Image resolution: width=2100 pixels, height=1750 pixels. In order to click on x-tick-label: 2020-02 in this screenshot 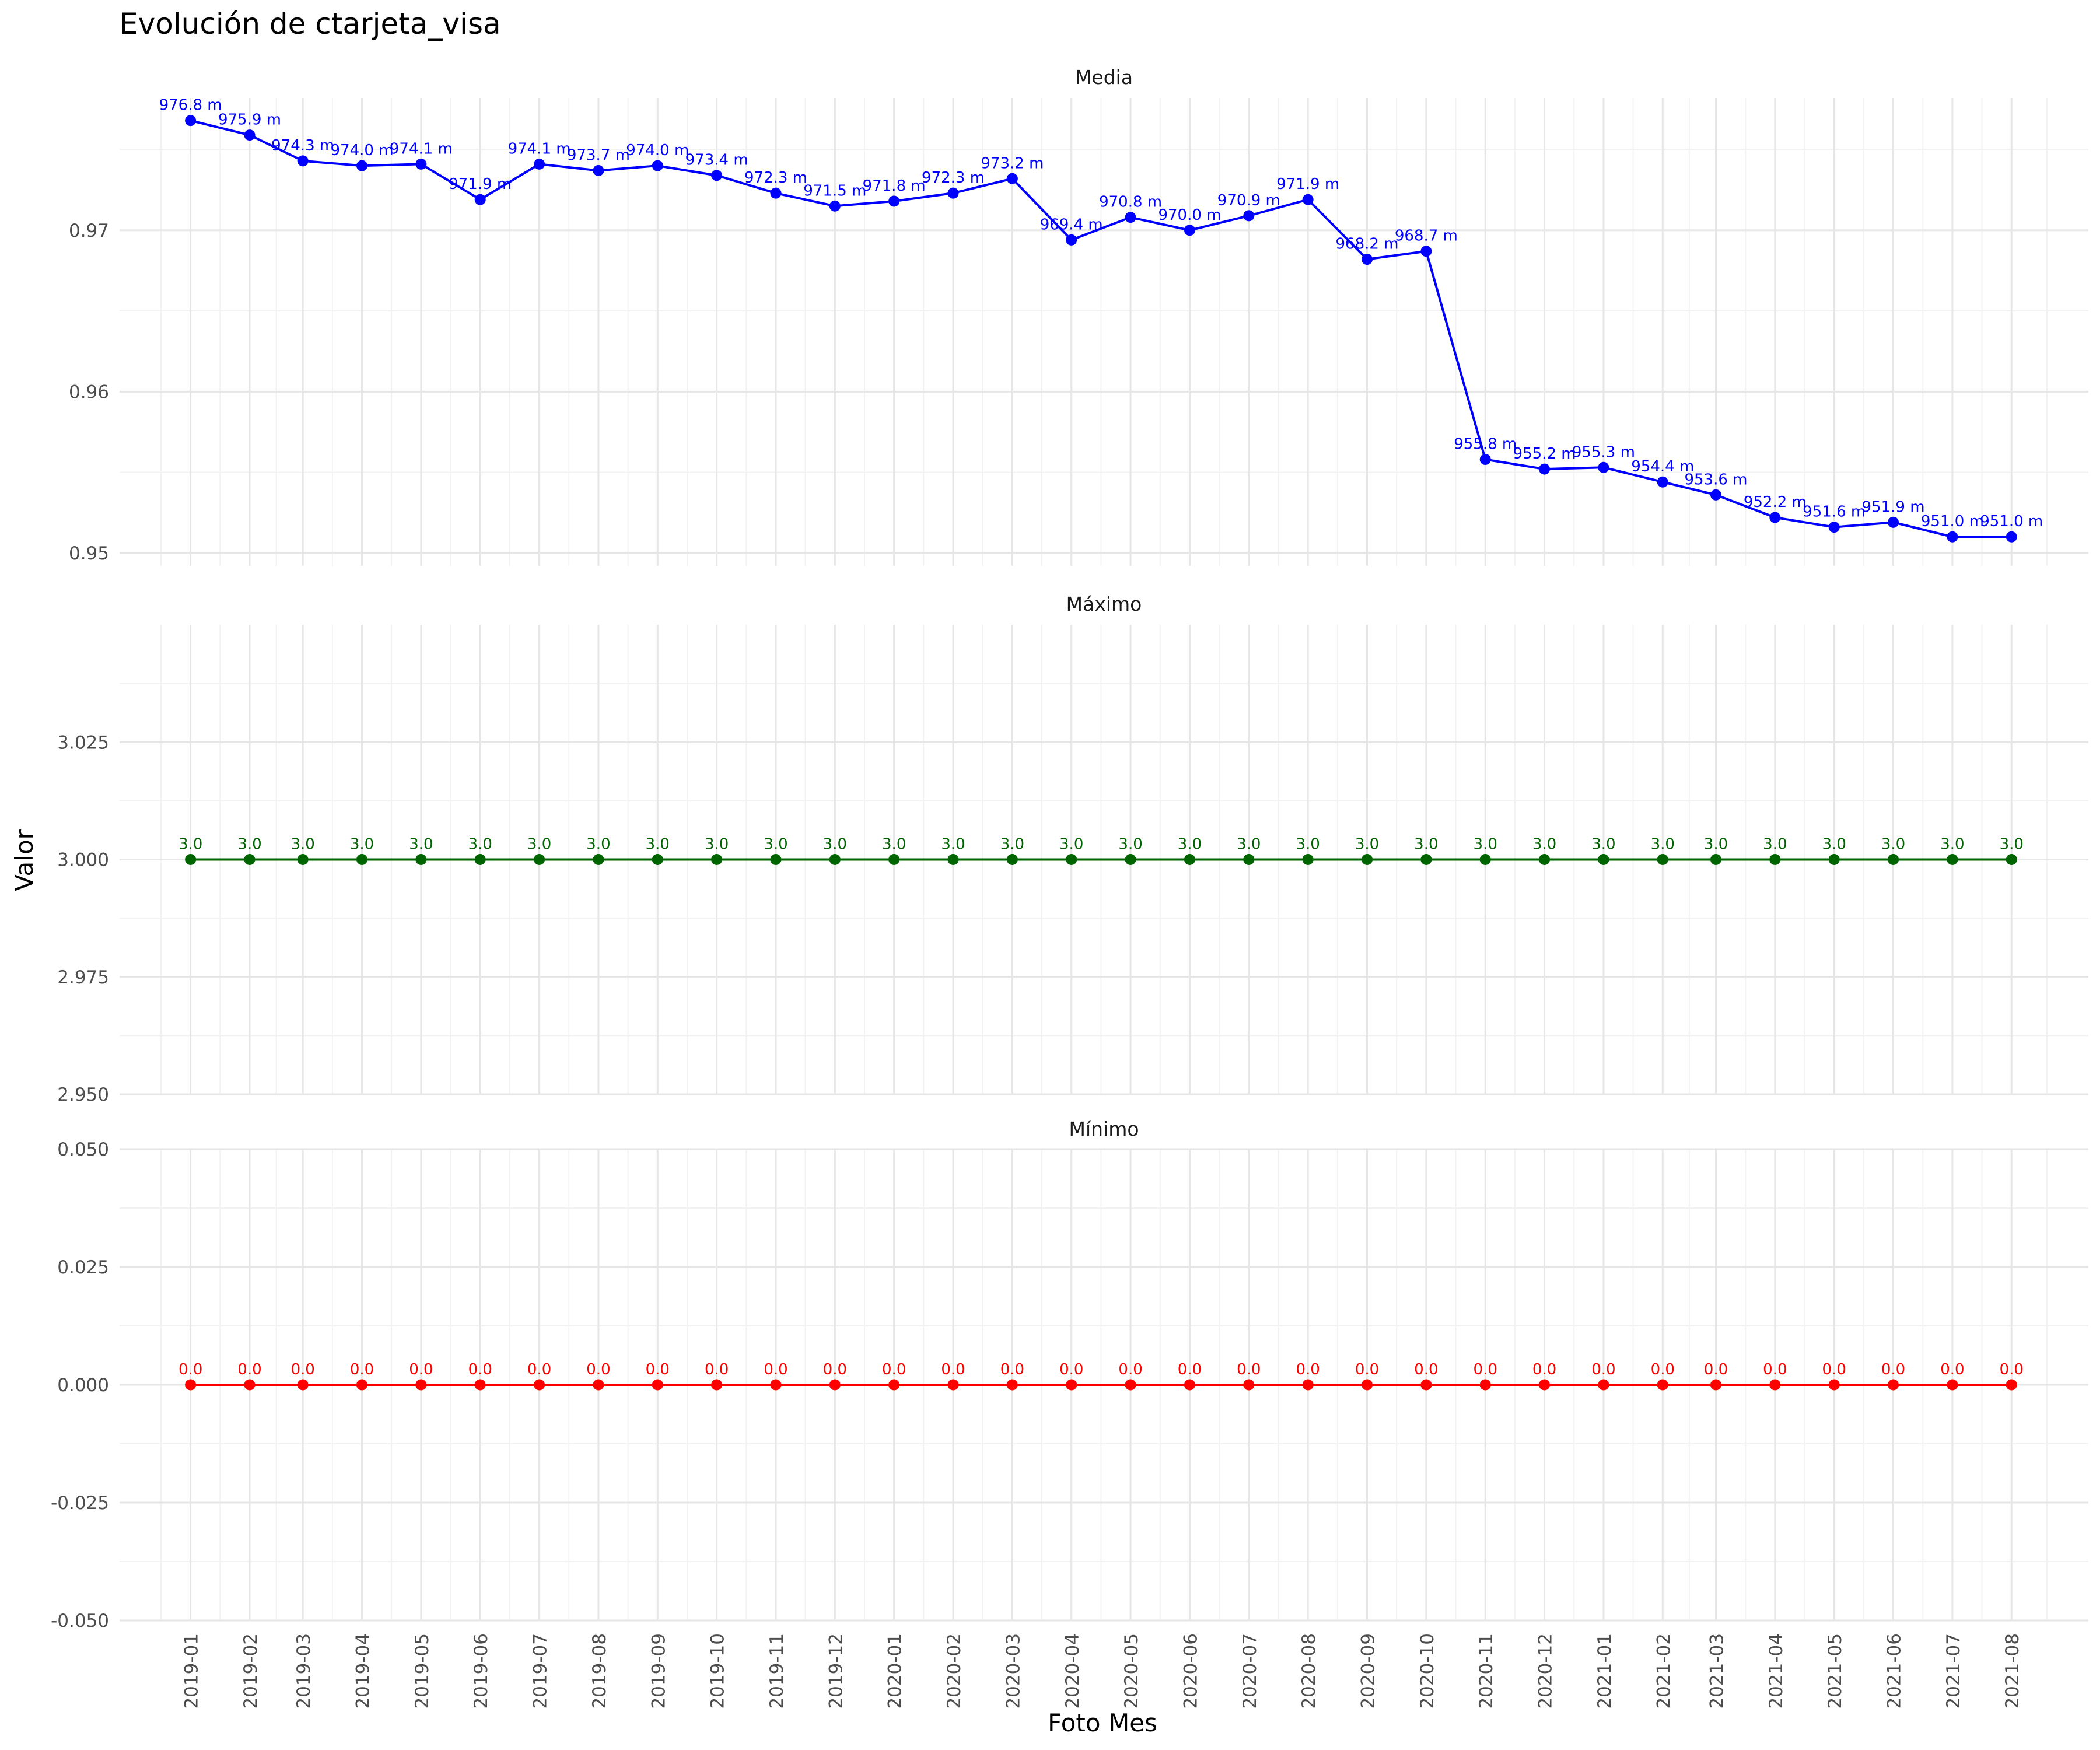, I will do `click(954, 1671)`.